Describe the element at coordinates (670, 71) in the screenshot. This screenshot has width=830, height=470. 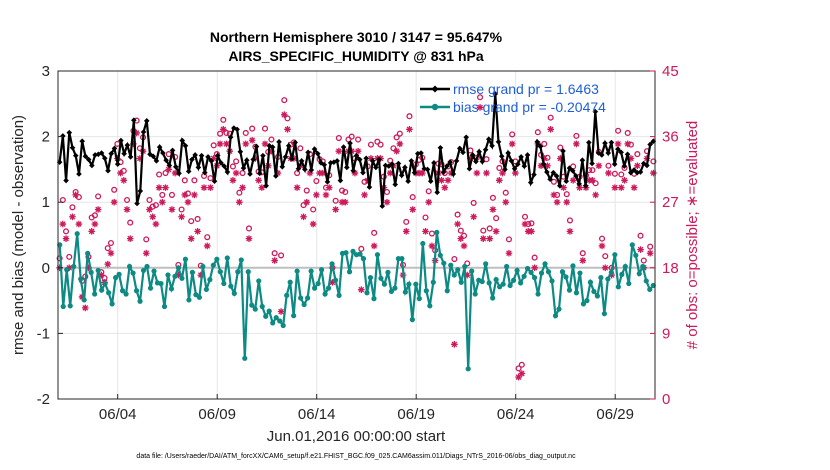
I see `y-right-tick-label: 45` at that location.